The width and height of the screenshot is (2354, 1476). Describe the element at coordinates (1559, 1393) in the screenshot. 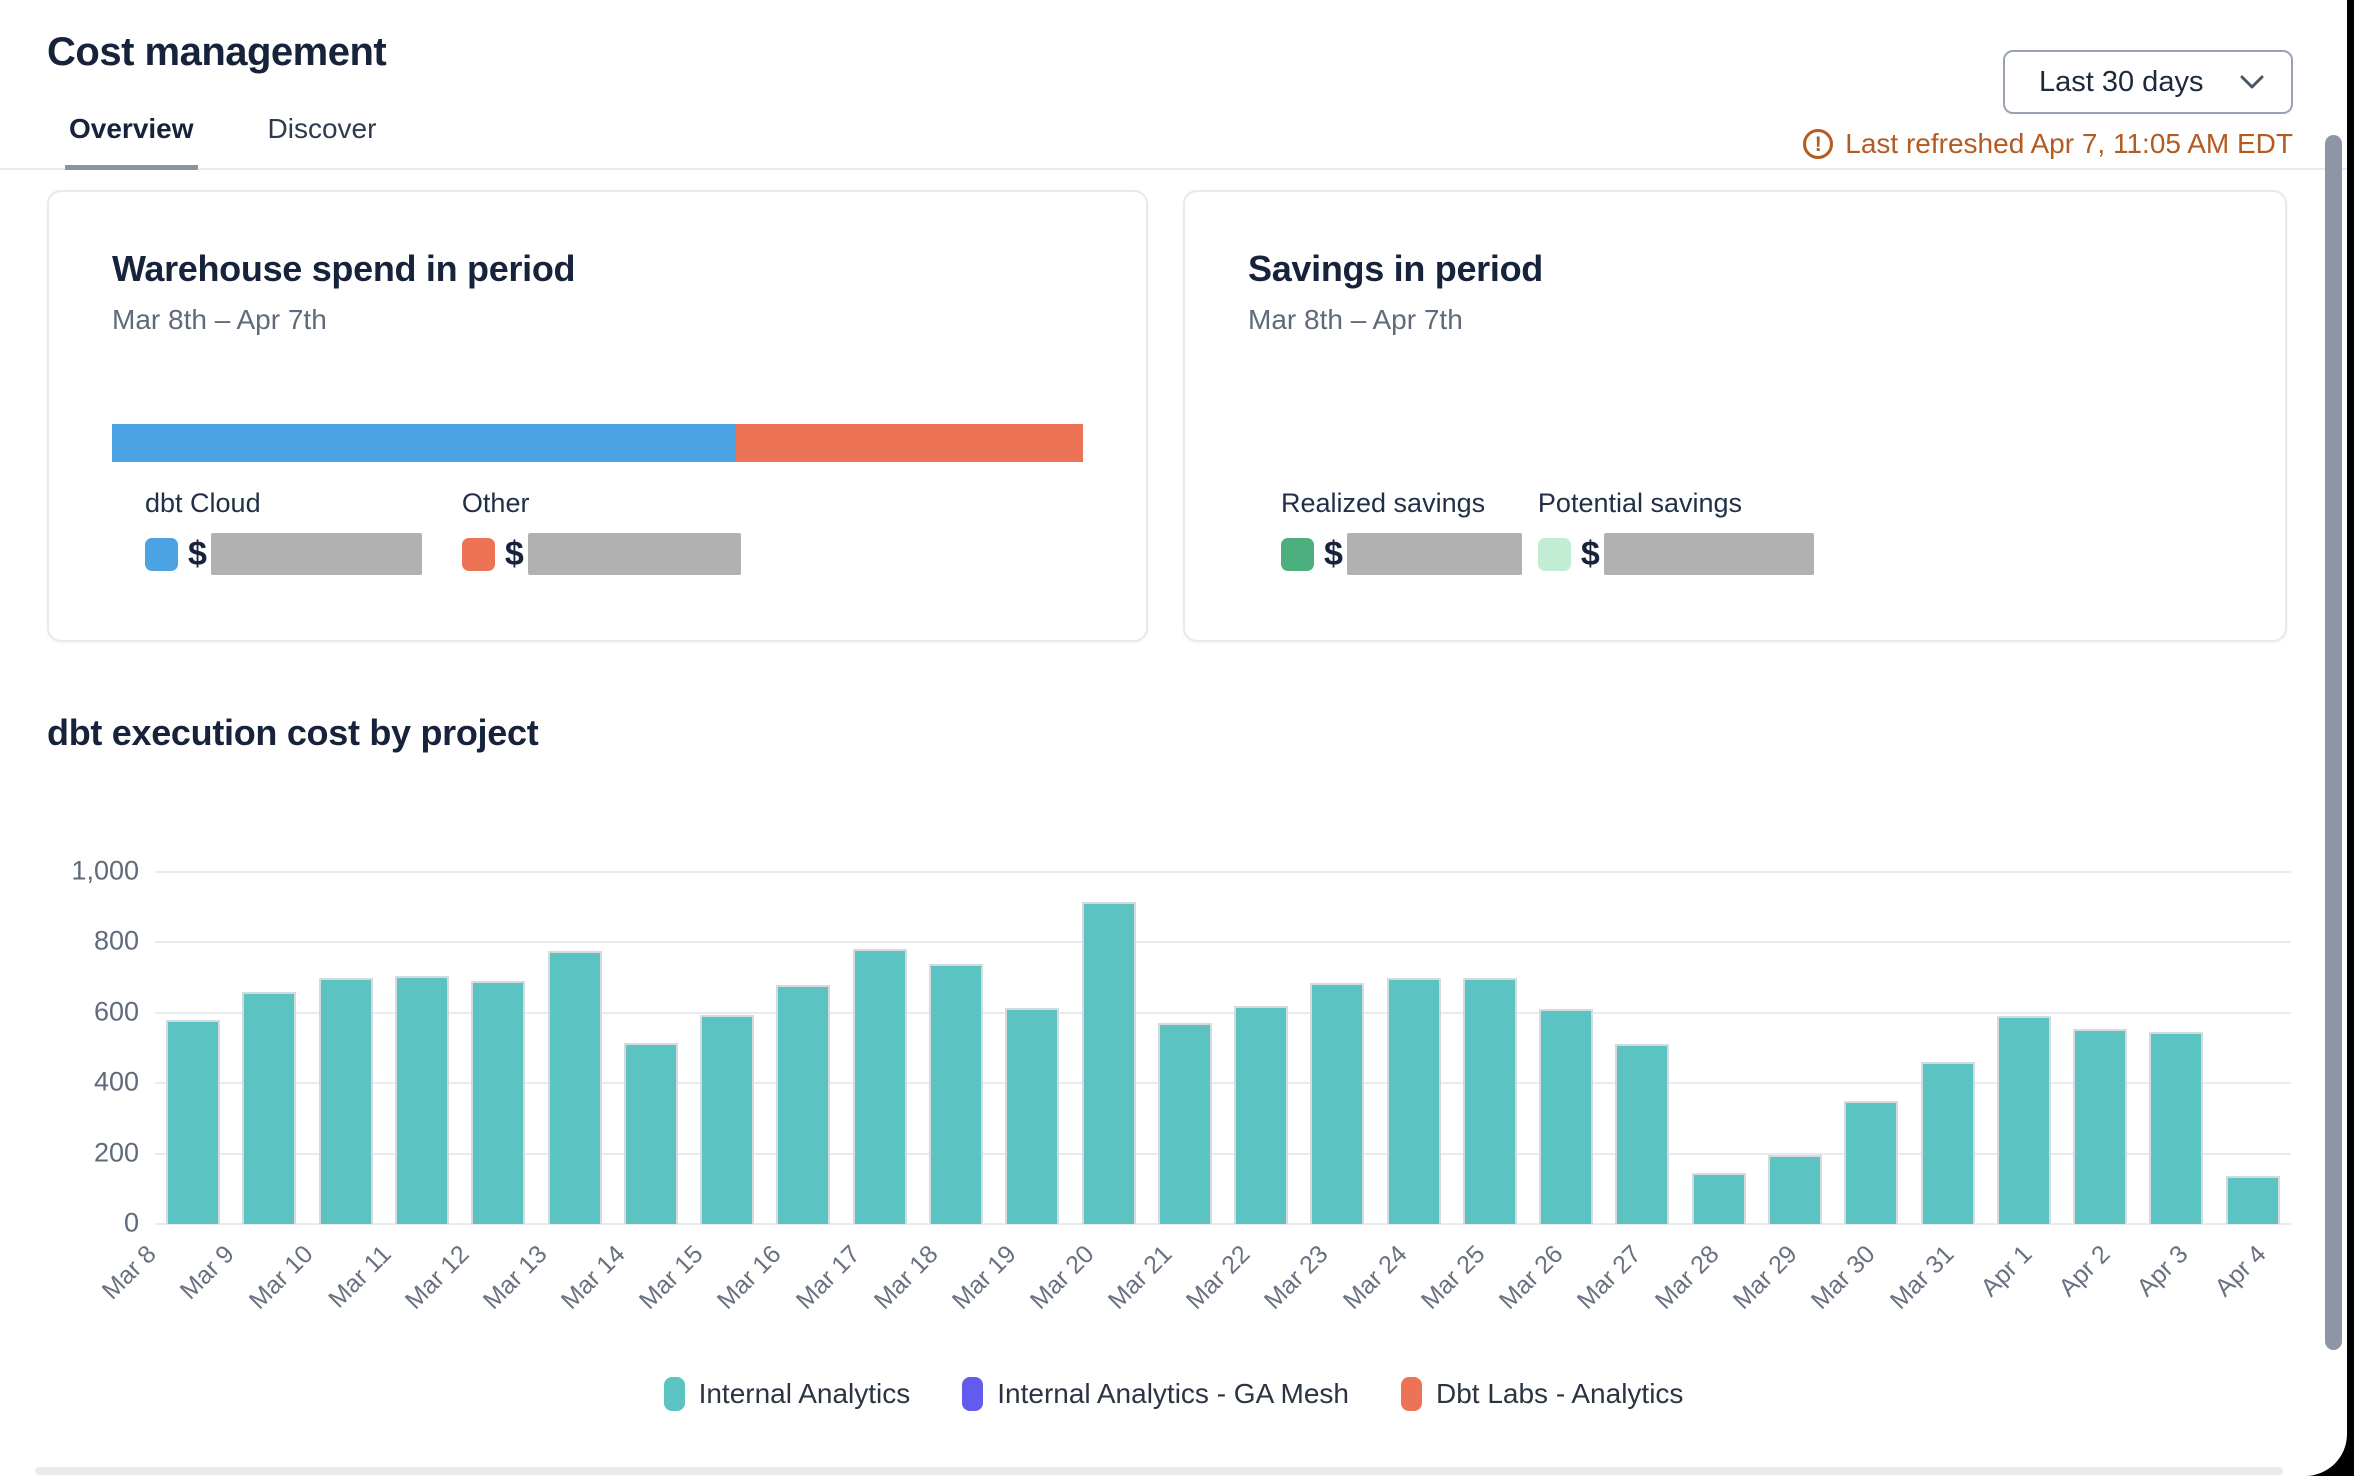

I see `legend-label: Dbt Labs - Analytics` at that location.